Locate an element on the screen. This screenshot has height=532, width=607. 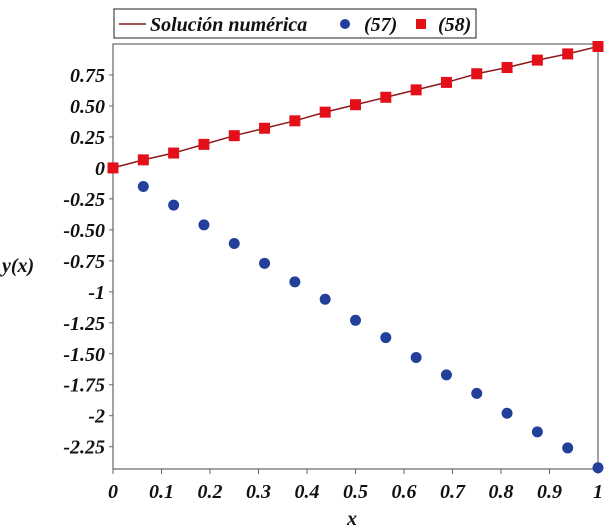
y-tick-label: -2.25 is located at coordinates (84, 448).